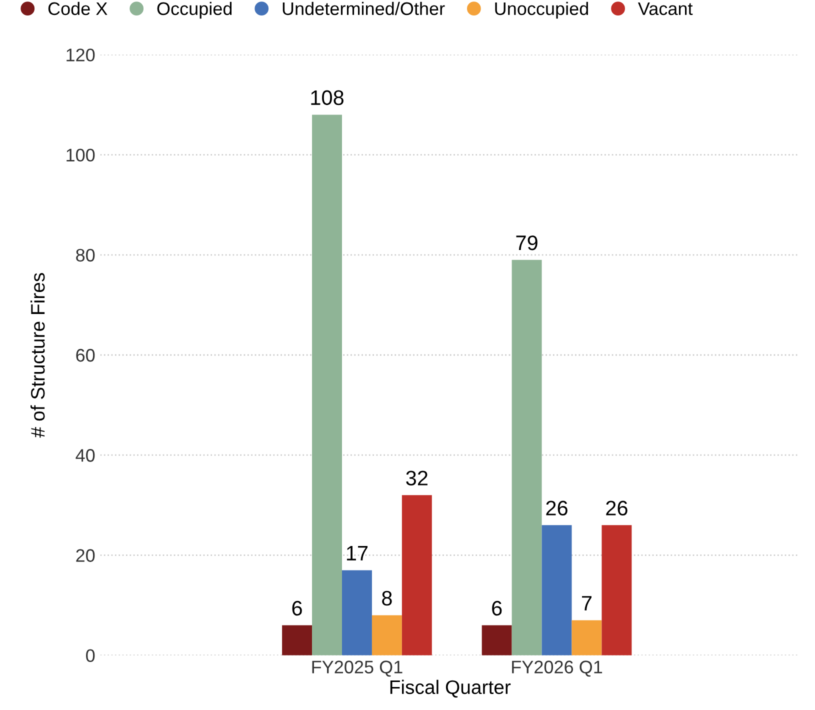 The width and height of the screenshot is (815, 710). What do you see at coordinates (363, 9) in the screenshot?
I see `legend-label: Undetermined/Other` at bounding box center [363, 9].